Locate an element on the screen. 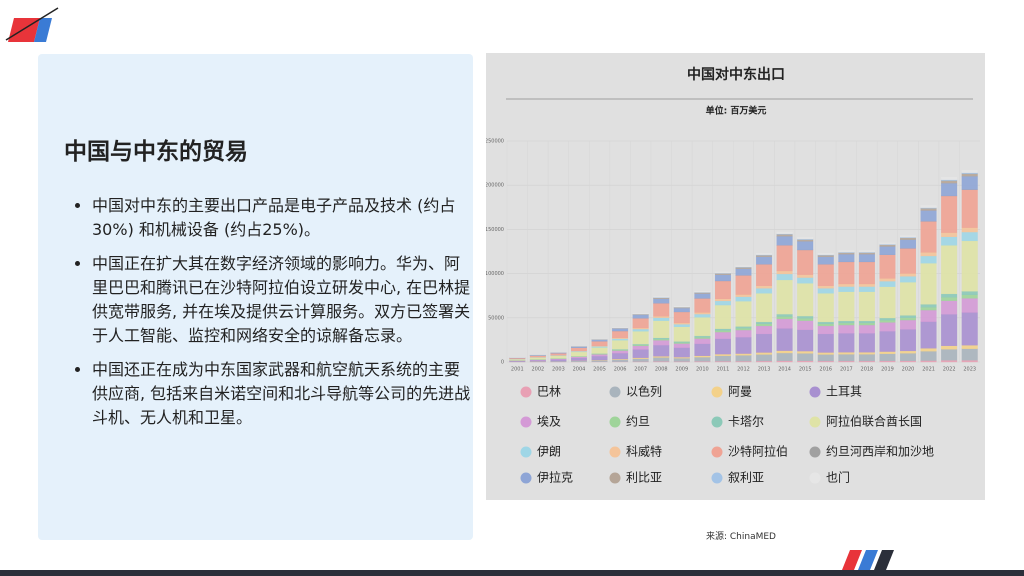 Image resolution: width=1024 pixels, height=576 pixels. x-tick-label: 2015 is located at coordinates (805, 370).